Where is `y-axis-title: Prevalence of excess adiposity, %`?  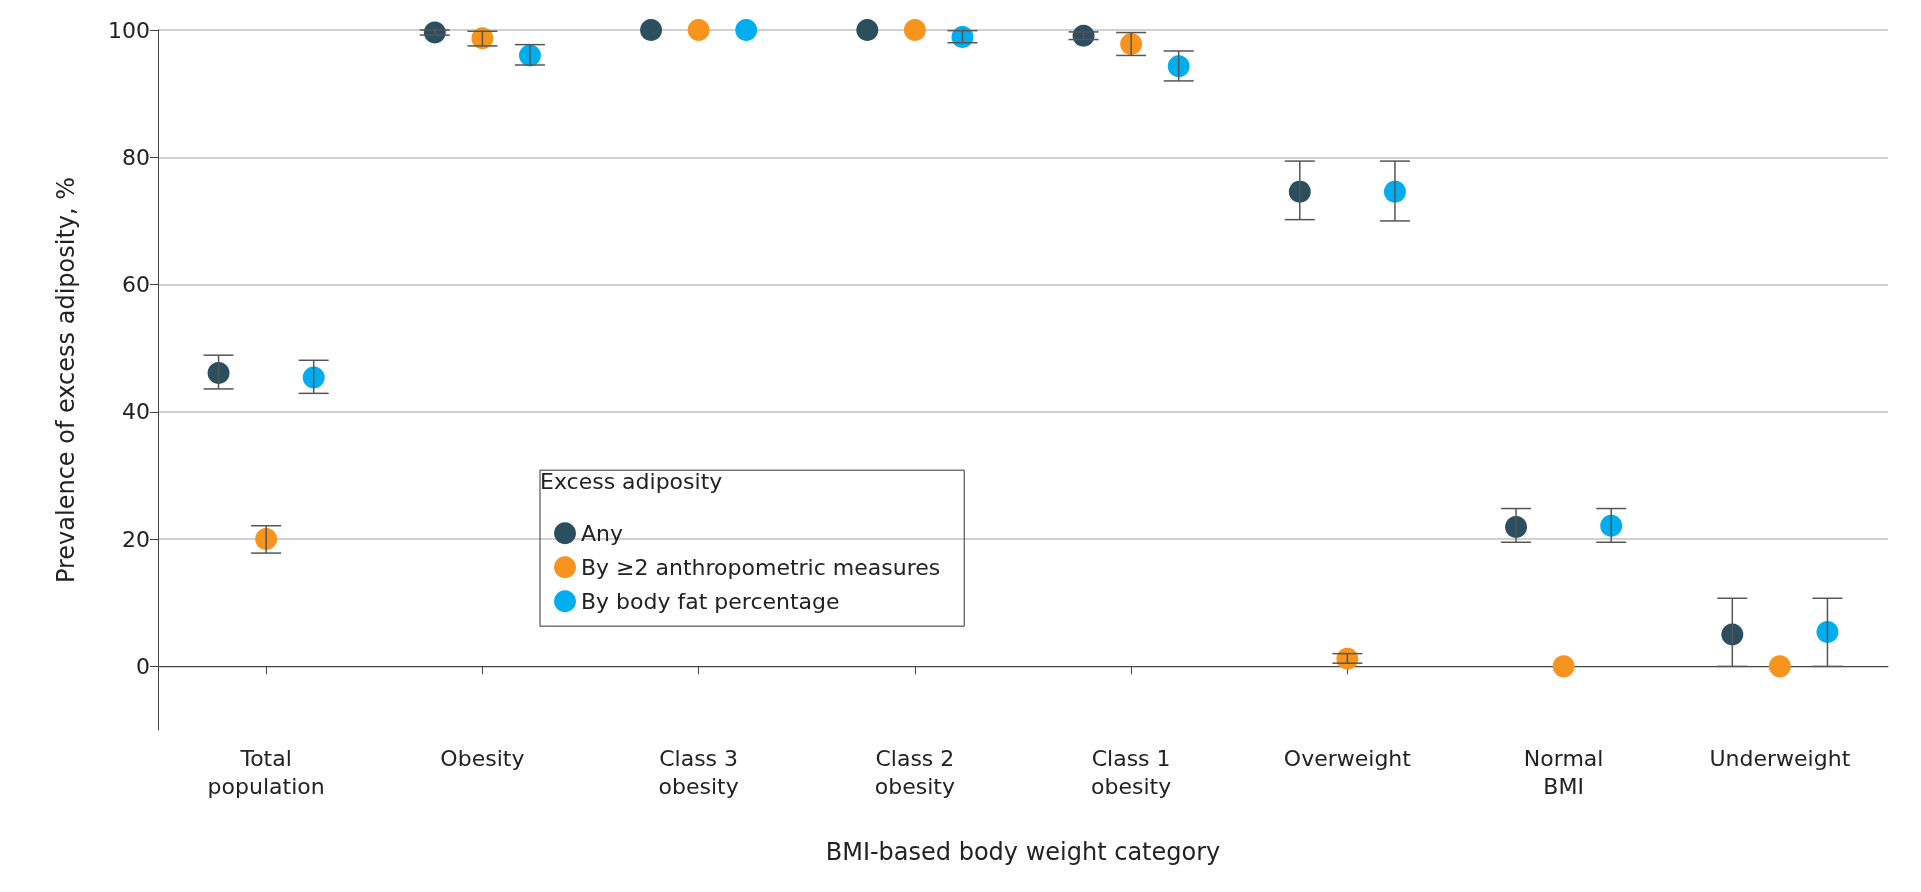
y-axis-title: Prevalence of excess adiposity, % is located at coordinates (66, 380).